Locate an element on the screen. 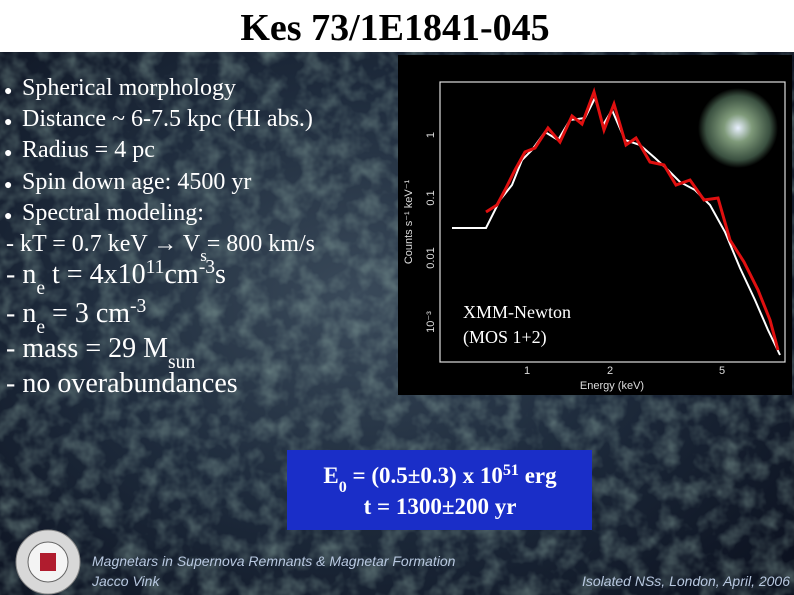  detail-line: - kT = 0.7 keV → Vs= 800 km/s is located at coordinates (160, 248).